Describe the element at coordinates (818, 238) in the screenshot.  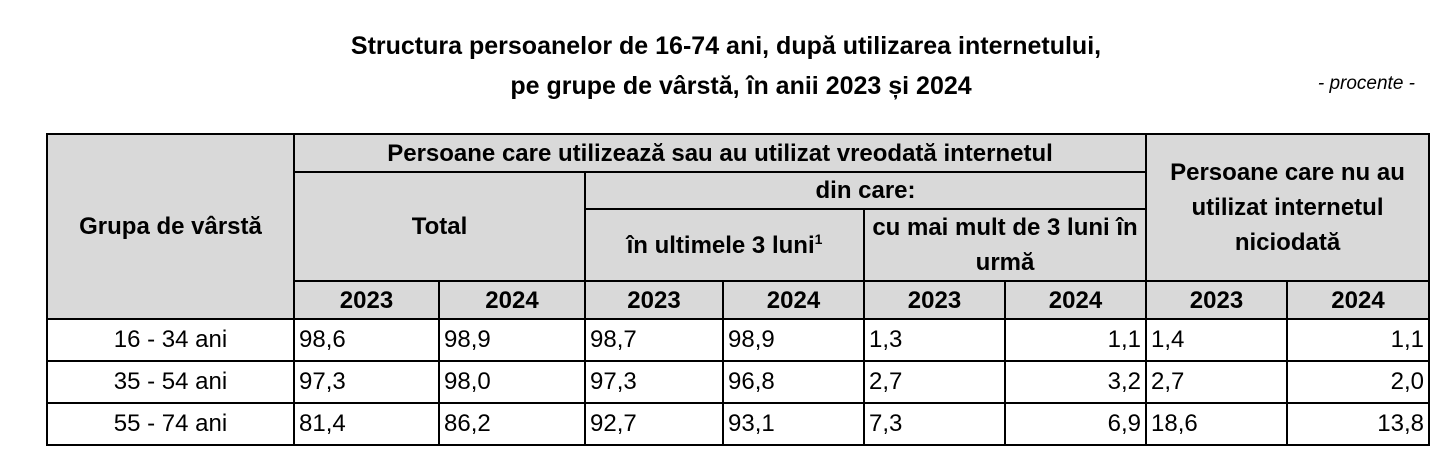
I see `footnote-marker: 1` at that location.